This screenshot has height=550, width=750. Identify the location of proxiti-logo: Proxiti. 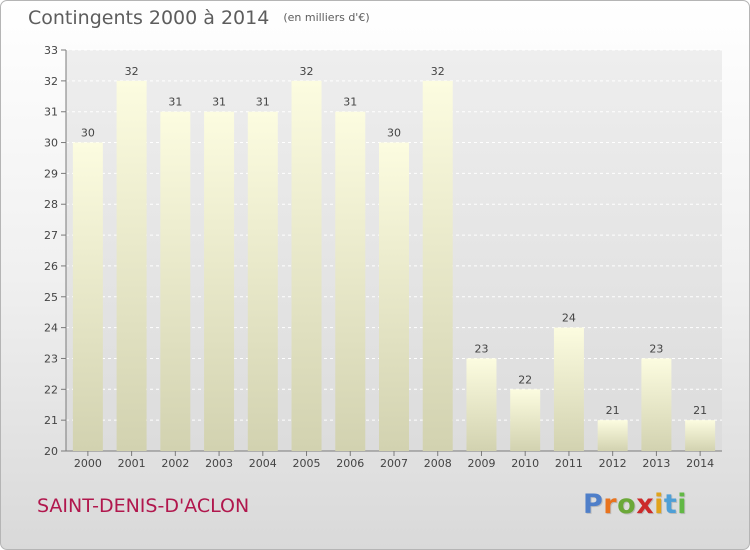
(635, 504).